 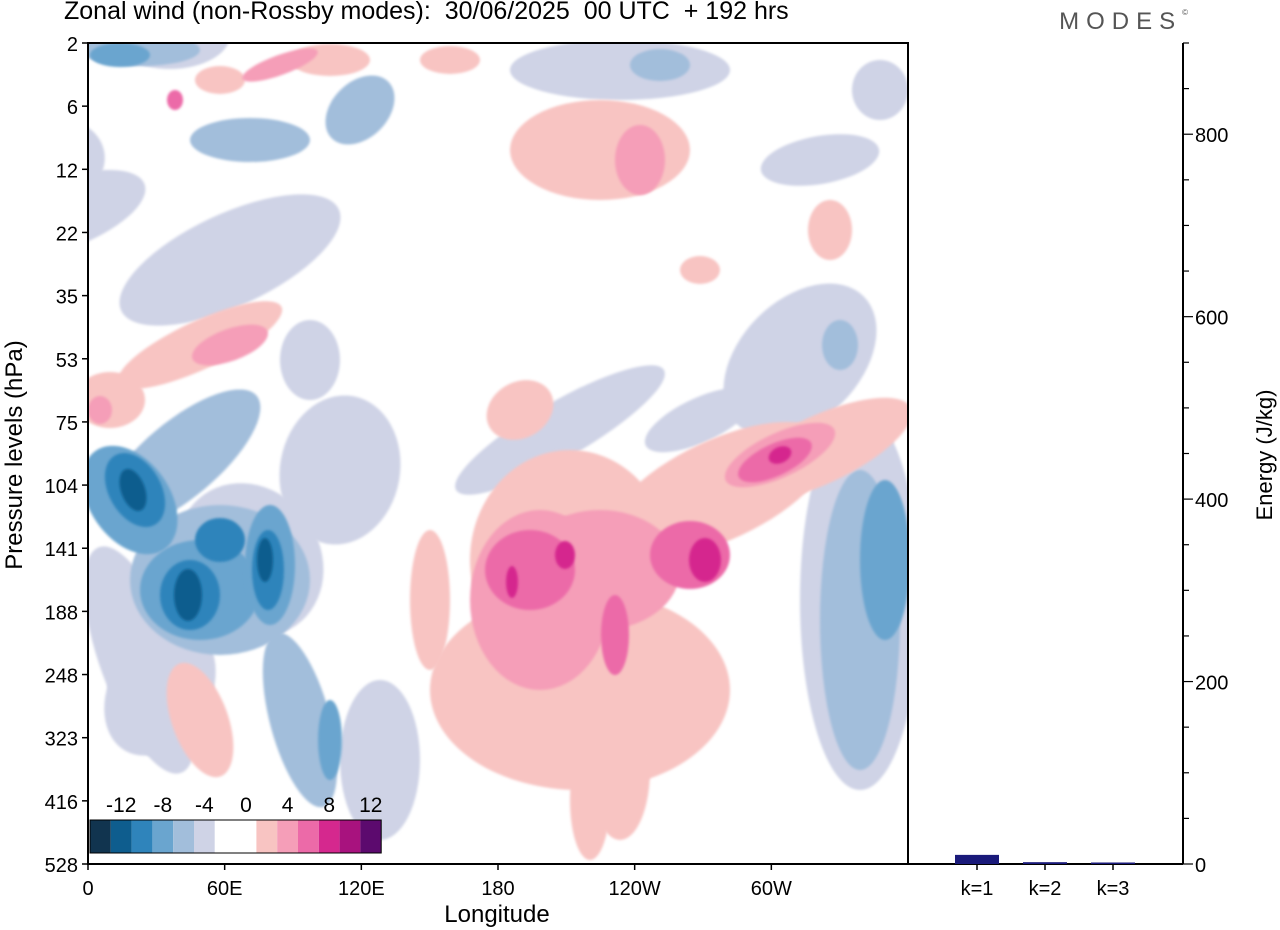 What do you see at coordinates (87, 889) in the screenshot?
I see `x-tick-label: 0` at bounding box center [87, 889].